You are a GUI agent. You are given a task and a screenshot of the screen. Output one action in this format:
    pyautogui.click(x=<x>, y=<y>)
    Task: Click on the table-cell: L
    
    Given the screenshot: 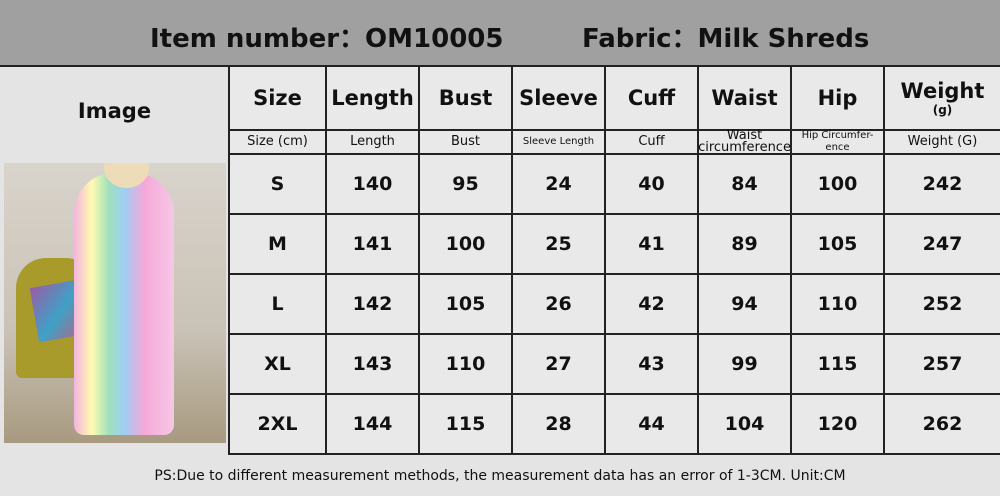 What is the action you would take?
    pyautogui.click(x=276, y=305)
    